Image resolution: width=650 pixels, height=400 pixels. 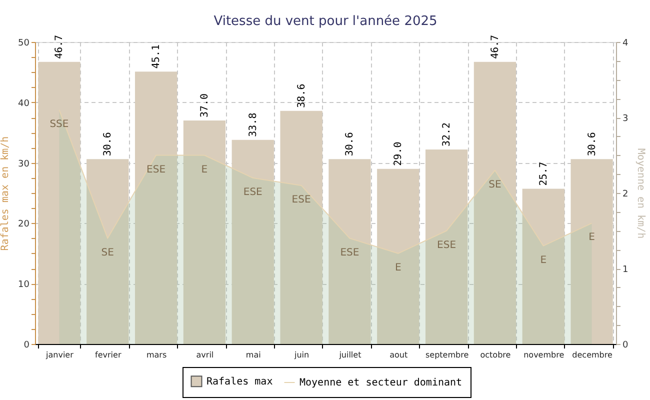 What do you see at coordinates (59, 124) in the screenshot?
I see `data-label: SSE` at bounding box center [59, 124].